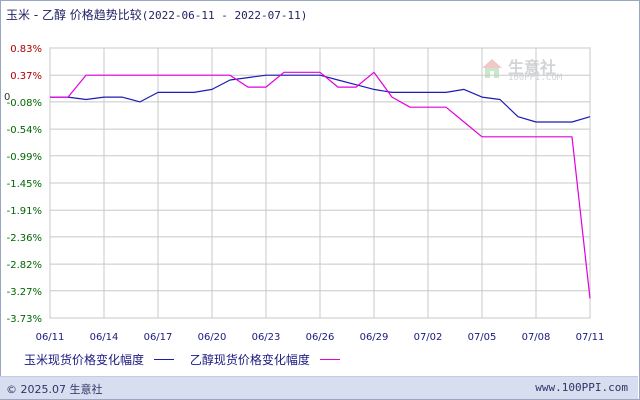  I want to click on y-tick-label: -2.36%, so click(24, 238).